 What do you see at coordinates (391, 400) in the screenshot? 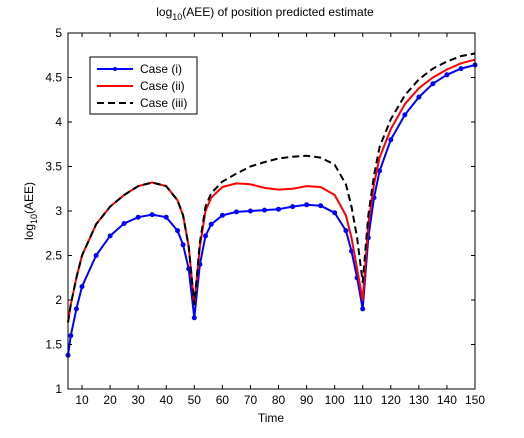
I see `x-tick-label: 120` at bounding box center [391, 400].